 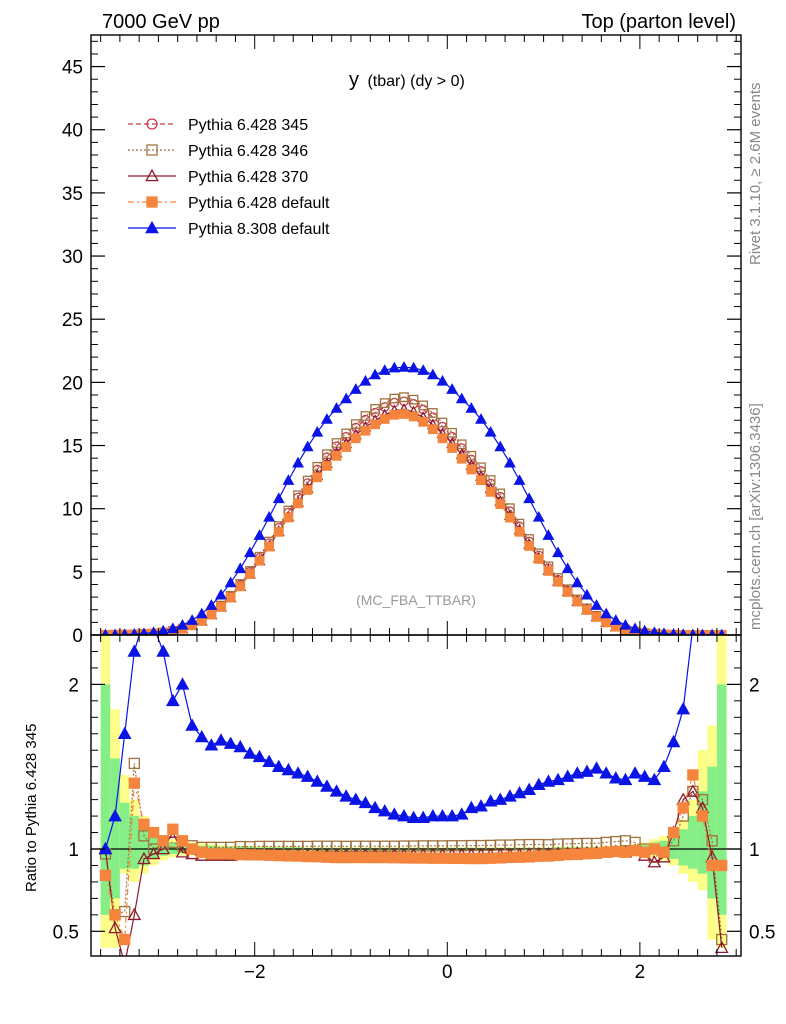 What do you see at coordinates (229, 203) in the screenshot?
I see `legend-item: Pythia 6.428 default` at bounding box center [229, 203].